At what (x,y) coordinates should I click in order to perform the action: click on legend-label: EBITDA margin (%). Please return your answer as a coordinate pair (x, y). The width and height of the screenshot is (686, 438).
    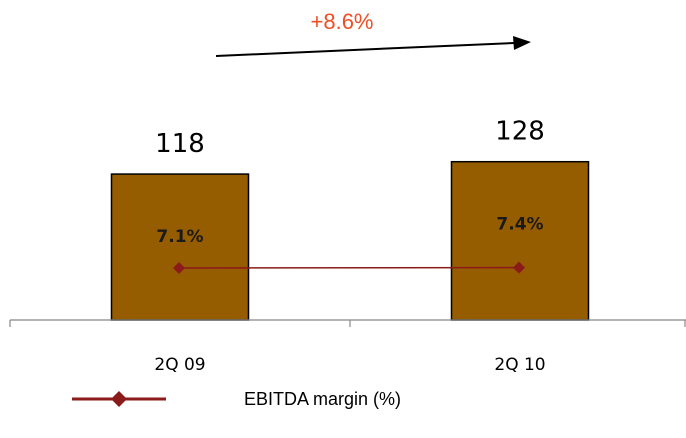
    Looking at the image, I should click on (322, 399).